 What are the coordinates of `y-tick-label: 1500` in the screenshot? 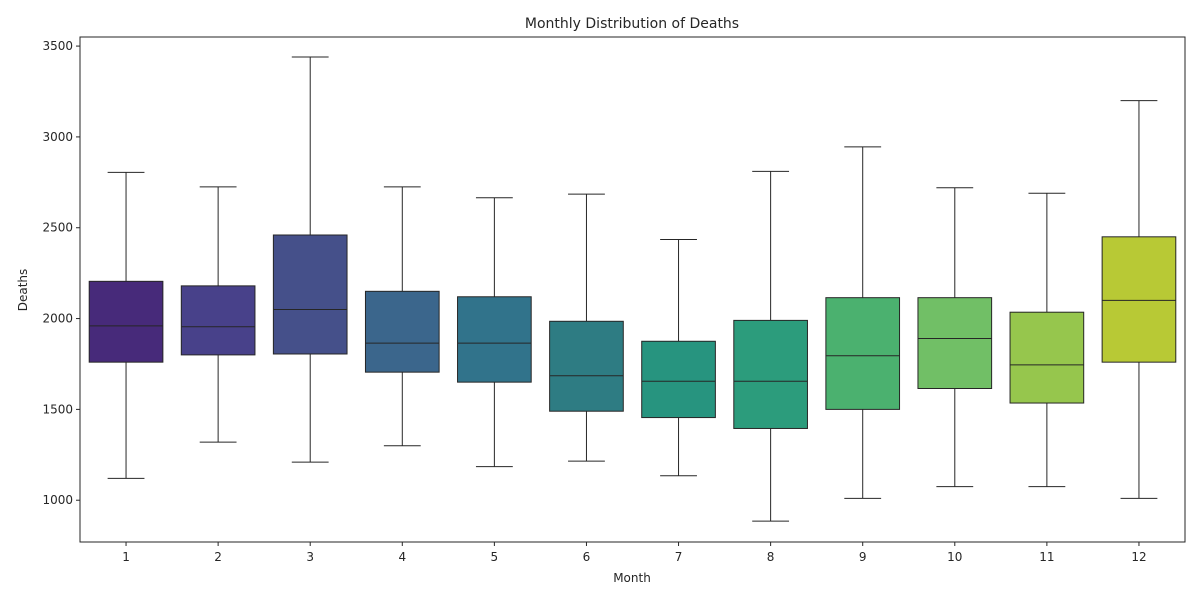 It's located at (57, 409).